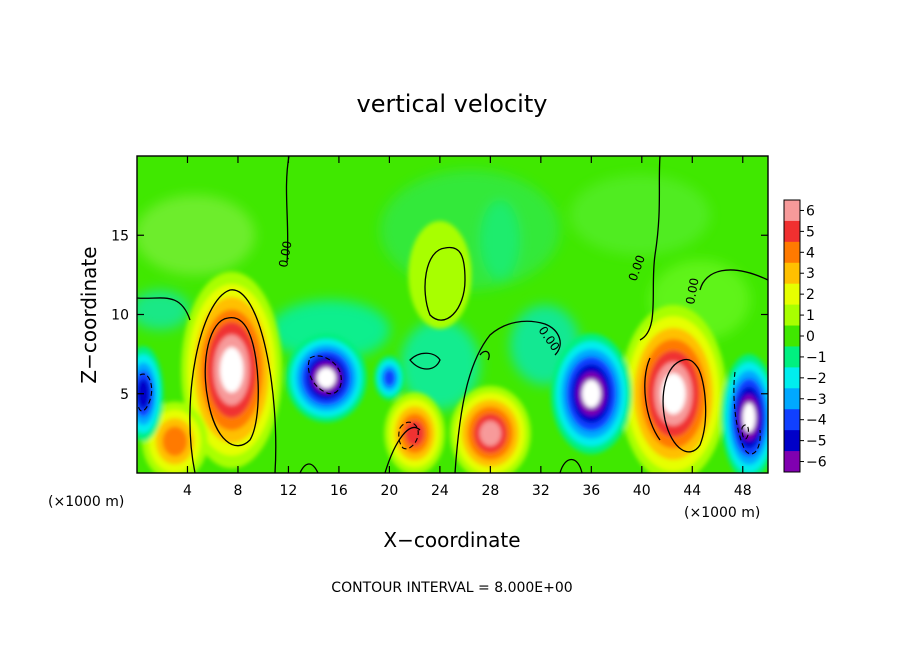 The width and height of the screenshot is (904, 654). What do you see at coordinates (440, 491) in the screenshot?
I see `x-tick-label: 24` at bounding box center [440, 491].